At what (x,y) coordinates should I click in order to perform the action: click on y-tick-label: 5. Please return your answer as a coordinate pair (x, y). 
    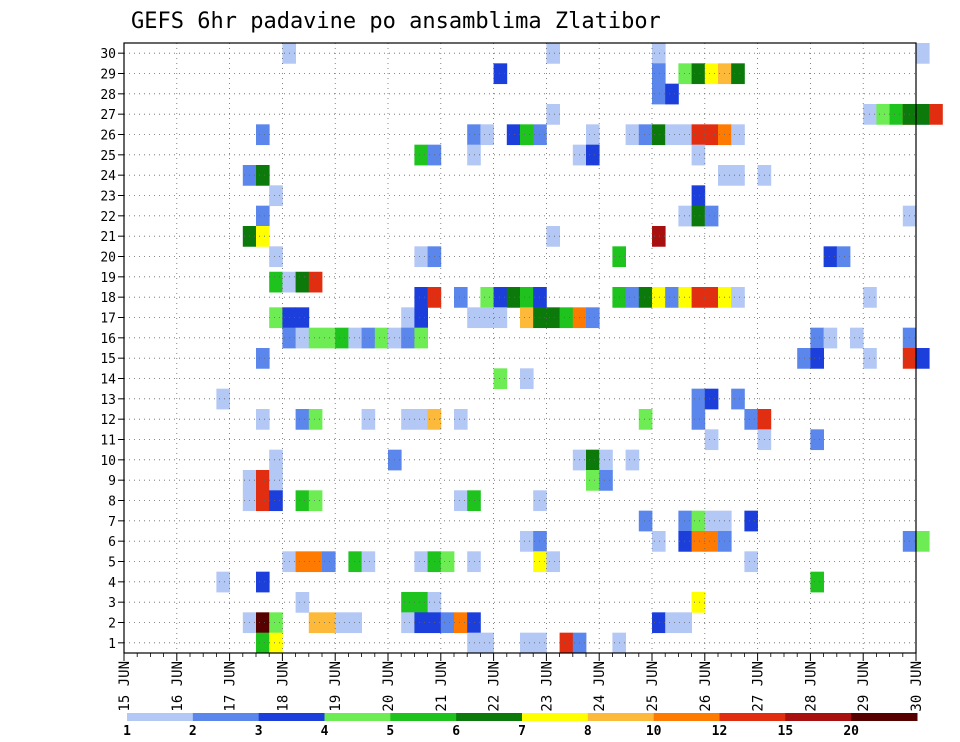
    Looking at the image, I should click on (112, 563).